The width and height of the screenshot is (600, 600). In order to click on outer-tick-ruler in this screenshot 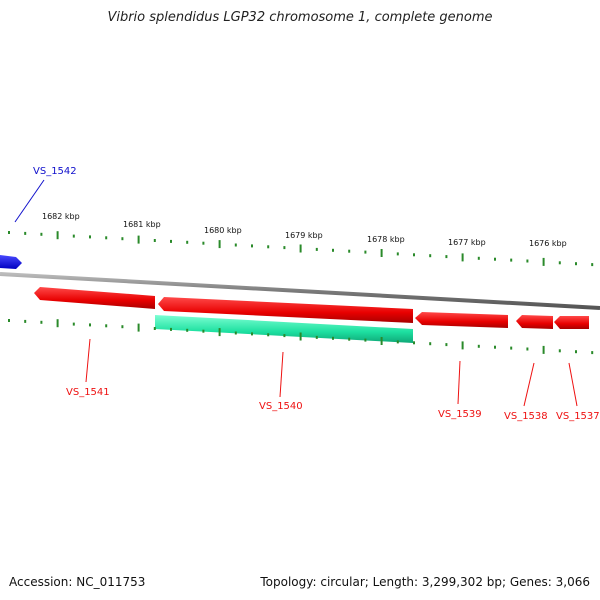, I will do `click(301, 249)`.